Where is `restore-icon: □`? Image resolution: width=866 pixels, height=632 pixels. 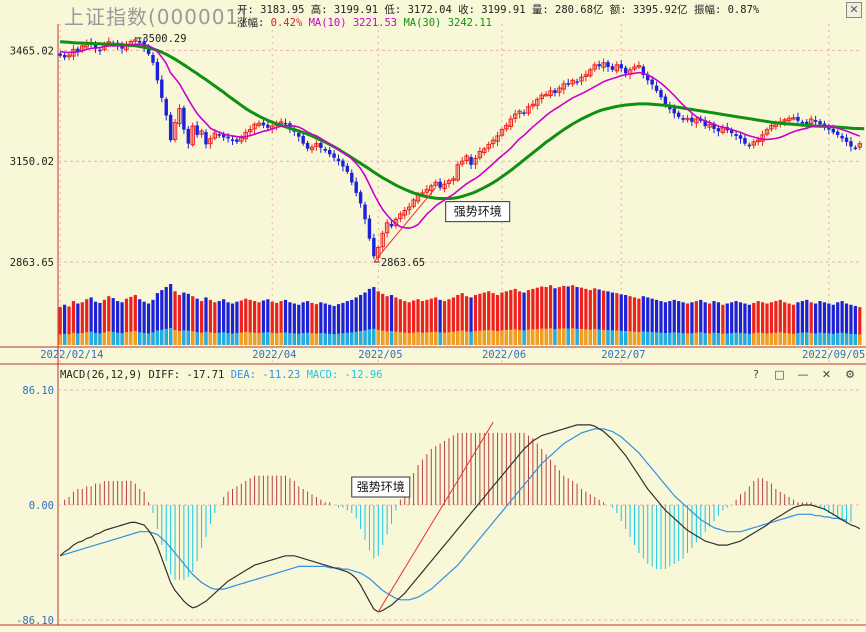
restore-icon: □ is located at coordinates (779, 374).